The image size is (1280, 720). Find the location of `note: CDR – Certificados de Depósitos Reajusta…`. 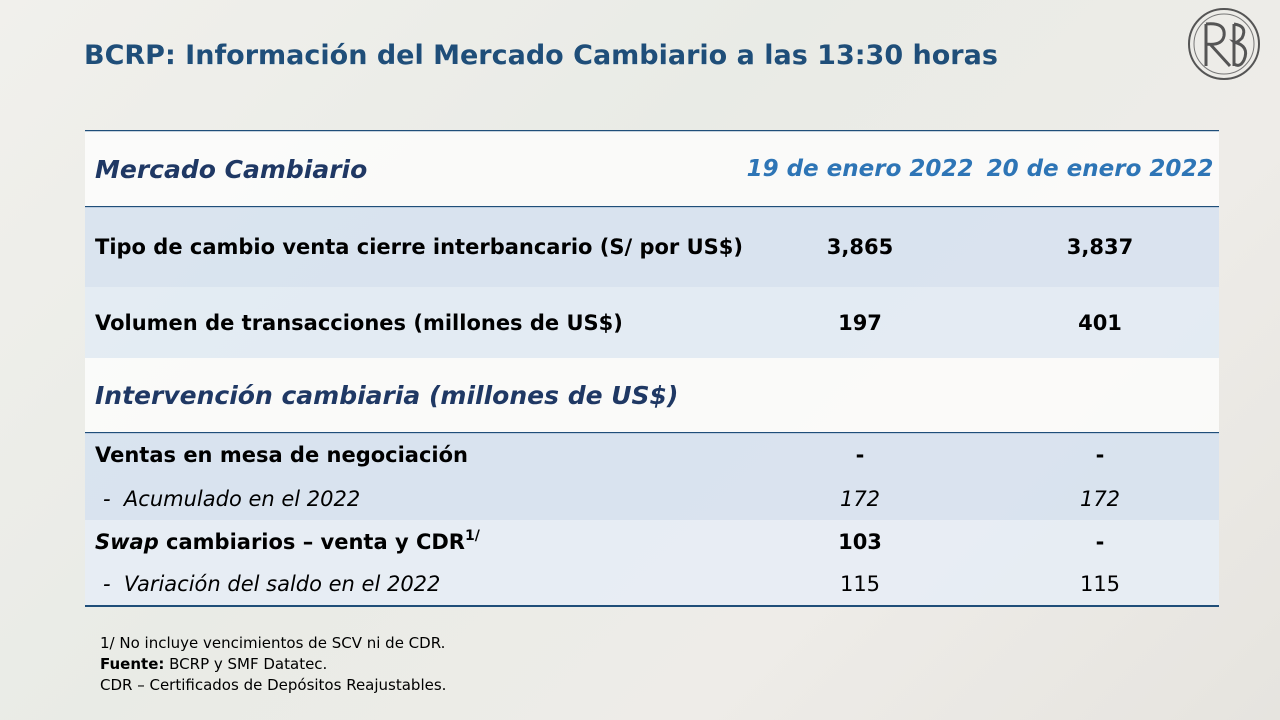

note: CDR – Certificados de Depósitos Reajusta… is located at coordinates (273, 685).